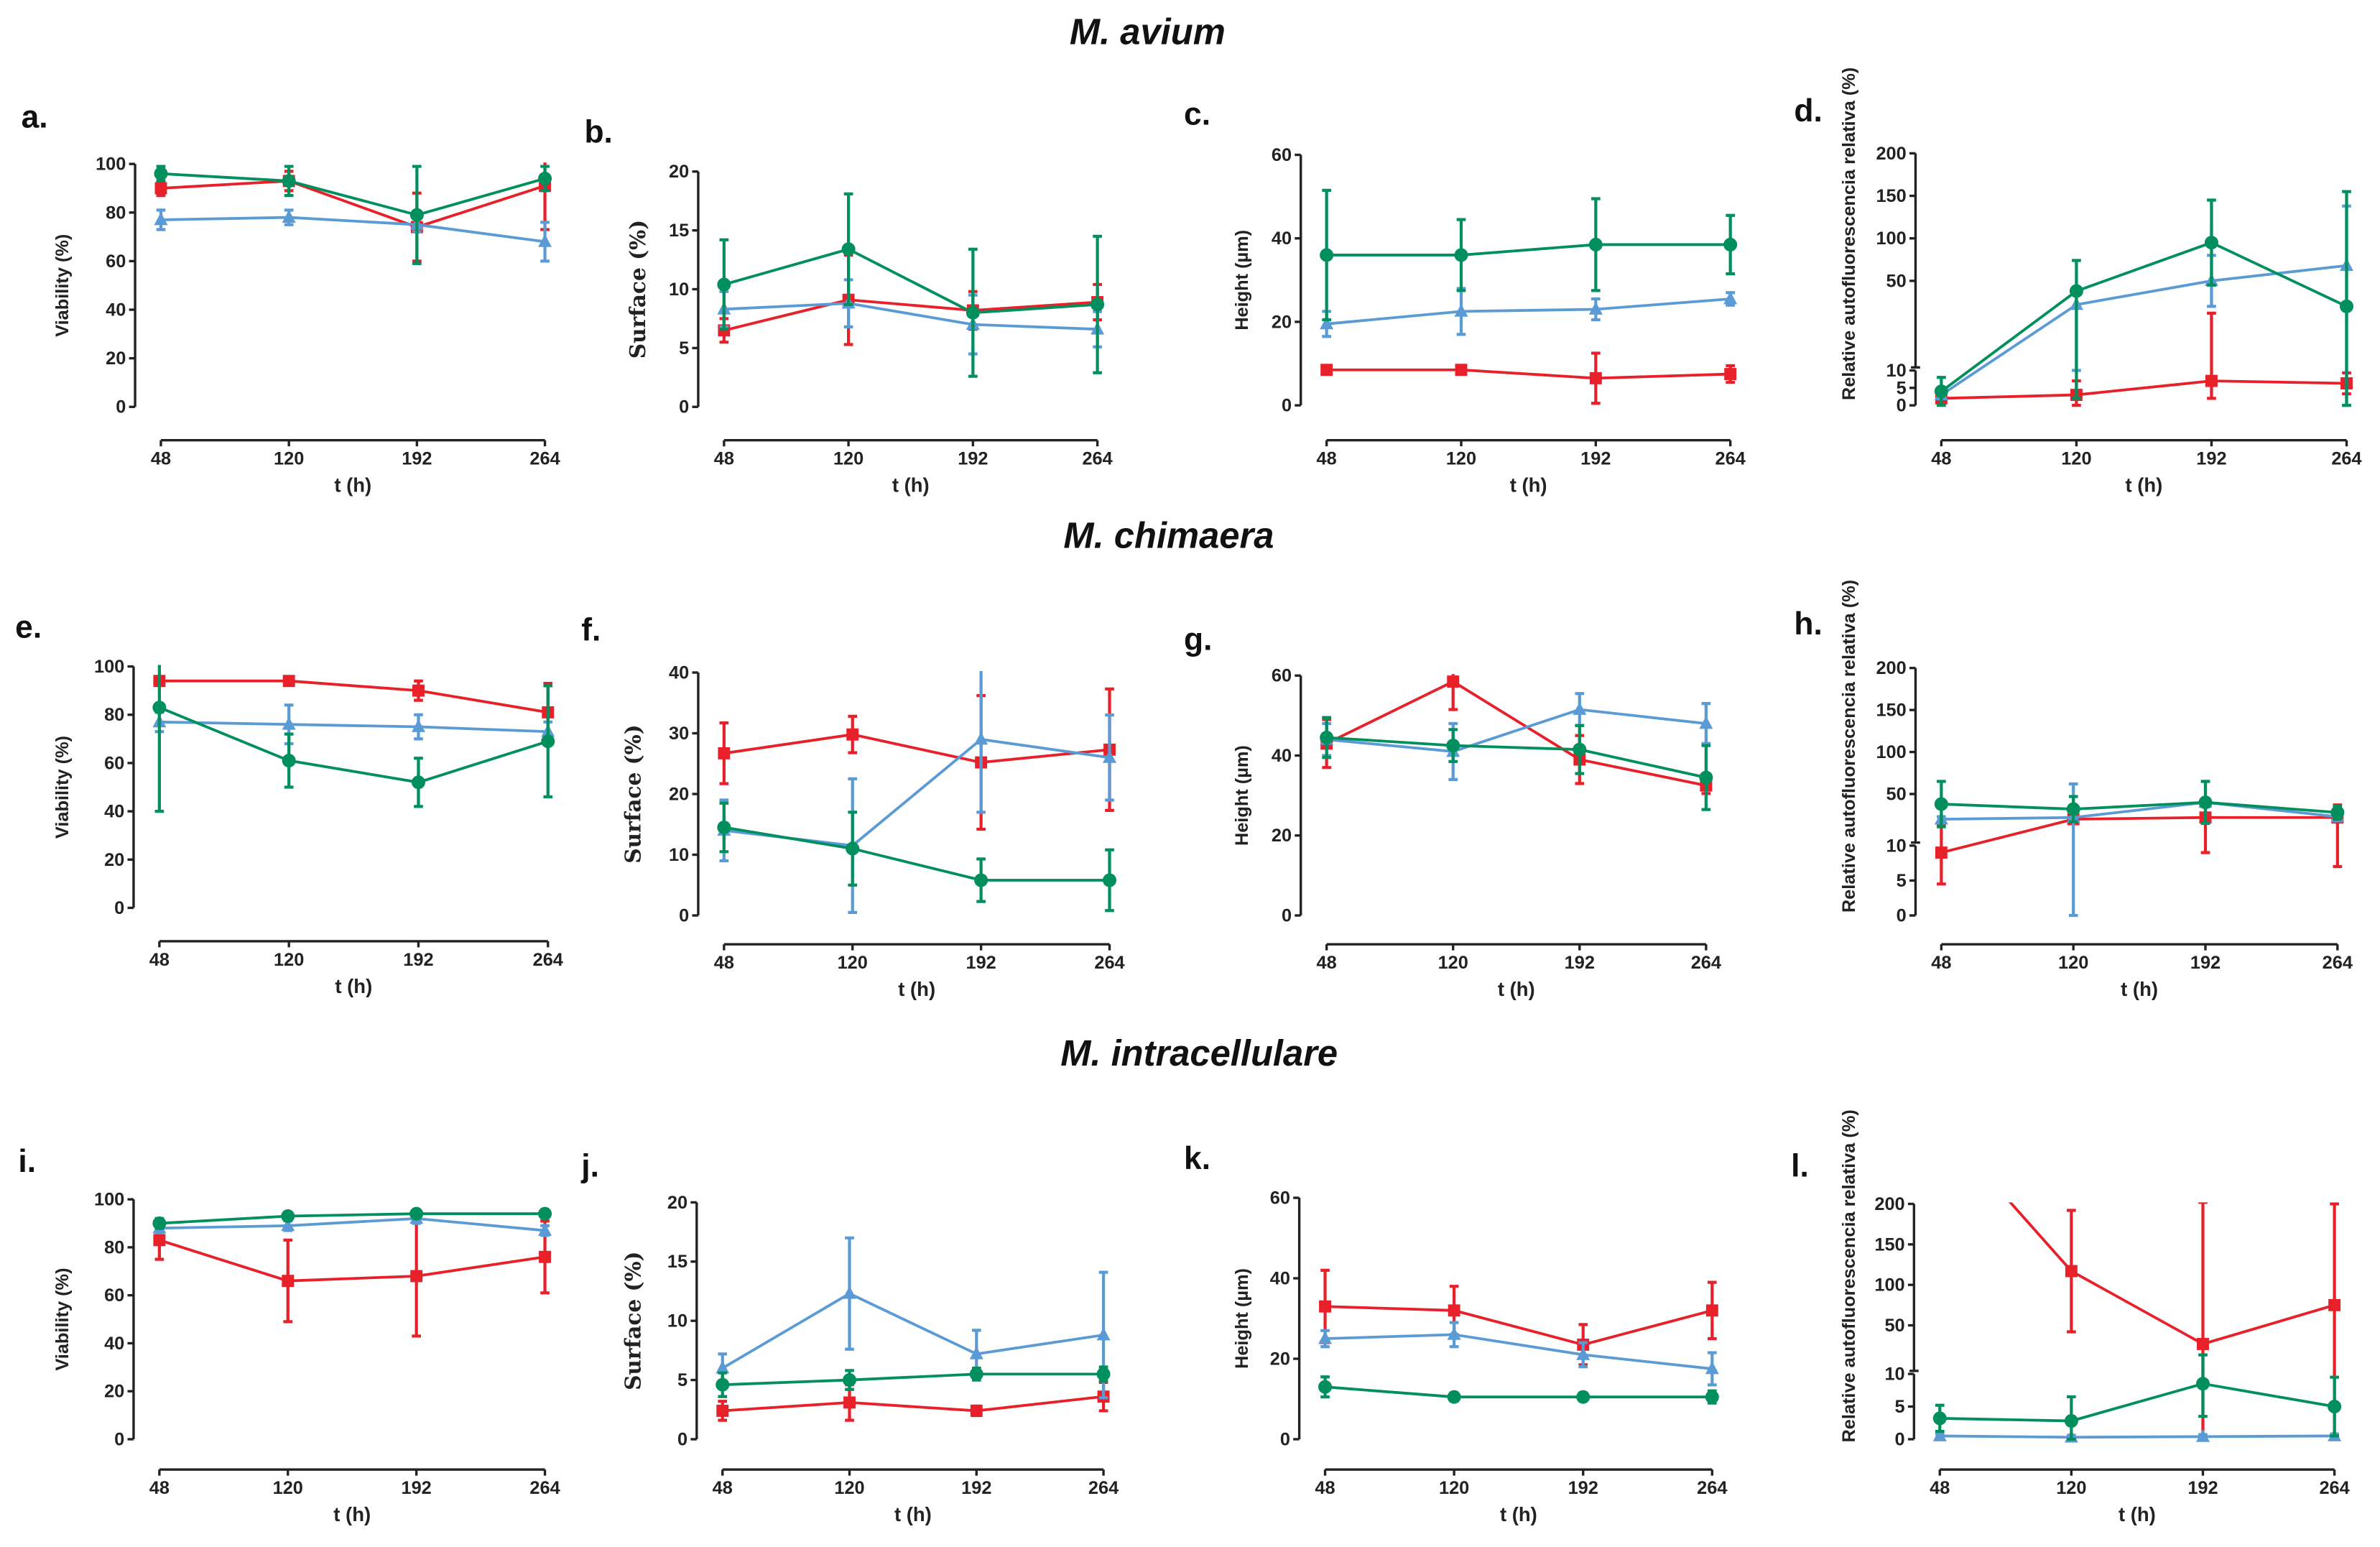 The height and width of the screenshot is (1547, 2380). What do you see at coordinates (35, 116) in the screenshot?
I see `panel-label: a.` at bounding box center [35, 116].